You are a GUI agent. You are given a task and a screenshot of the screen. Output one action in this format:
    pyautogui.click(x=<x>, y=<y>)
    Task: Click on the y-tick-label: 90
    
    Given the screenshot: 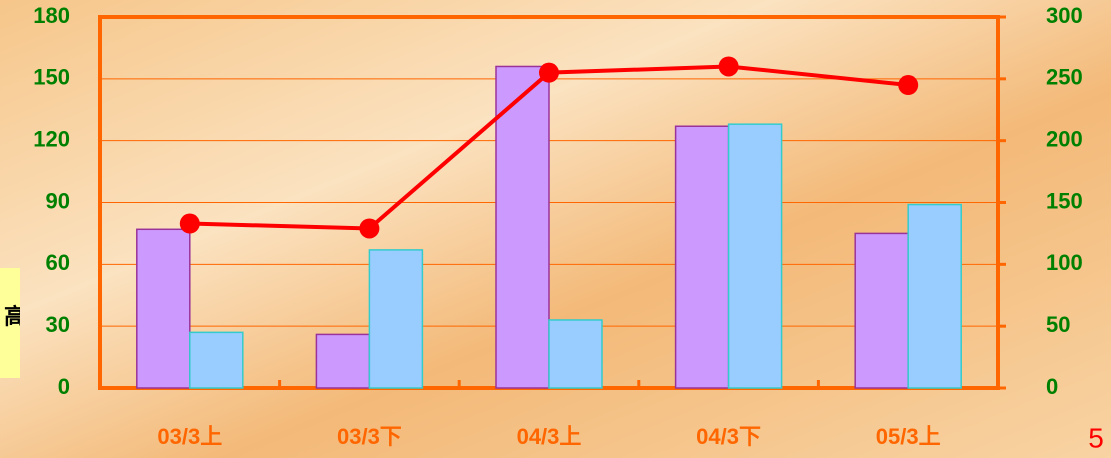 What is the action you would take?
    pyautogui.click(x=58, y=200)
    